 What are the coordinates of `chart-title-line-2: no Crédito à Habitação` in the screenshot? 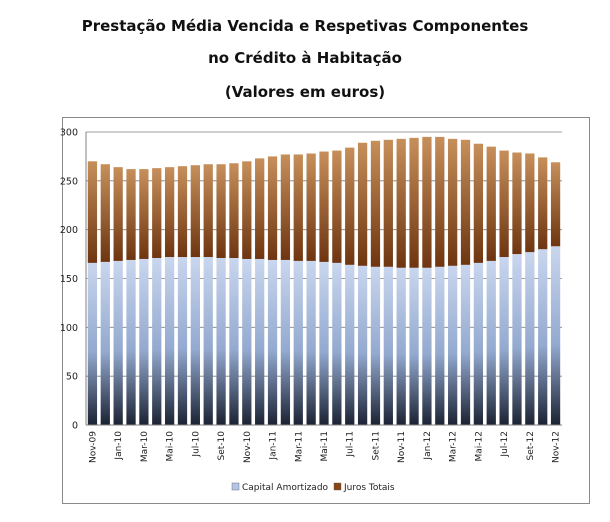 It's located at (305, 58).